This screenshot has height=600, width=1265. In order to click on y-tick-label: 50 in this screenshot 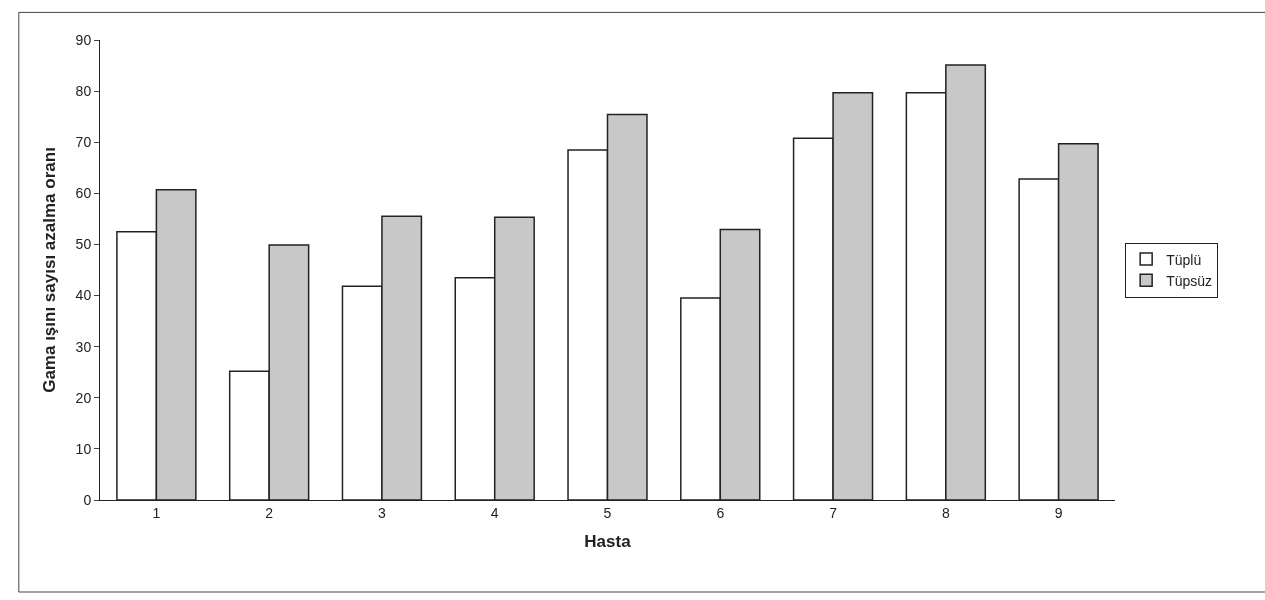, I will do `click(83, 244)`.